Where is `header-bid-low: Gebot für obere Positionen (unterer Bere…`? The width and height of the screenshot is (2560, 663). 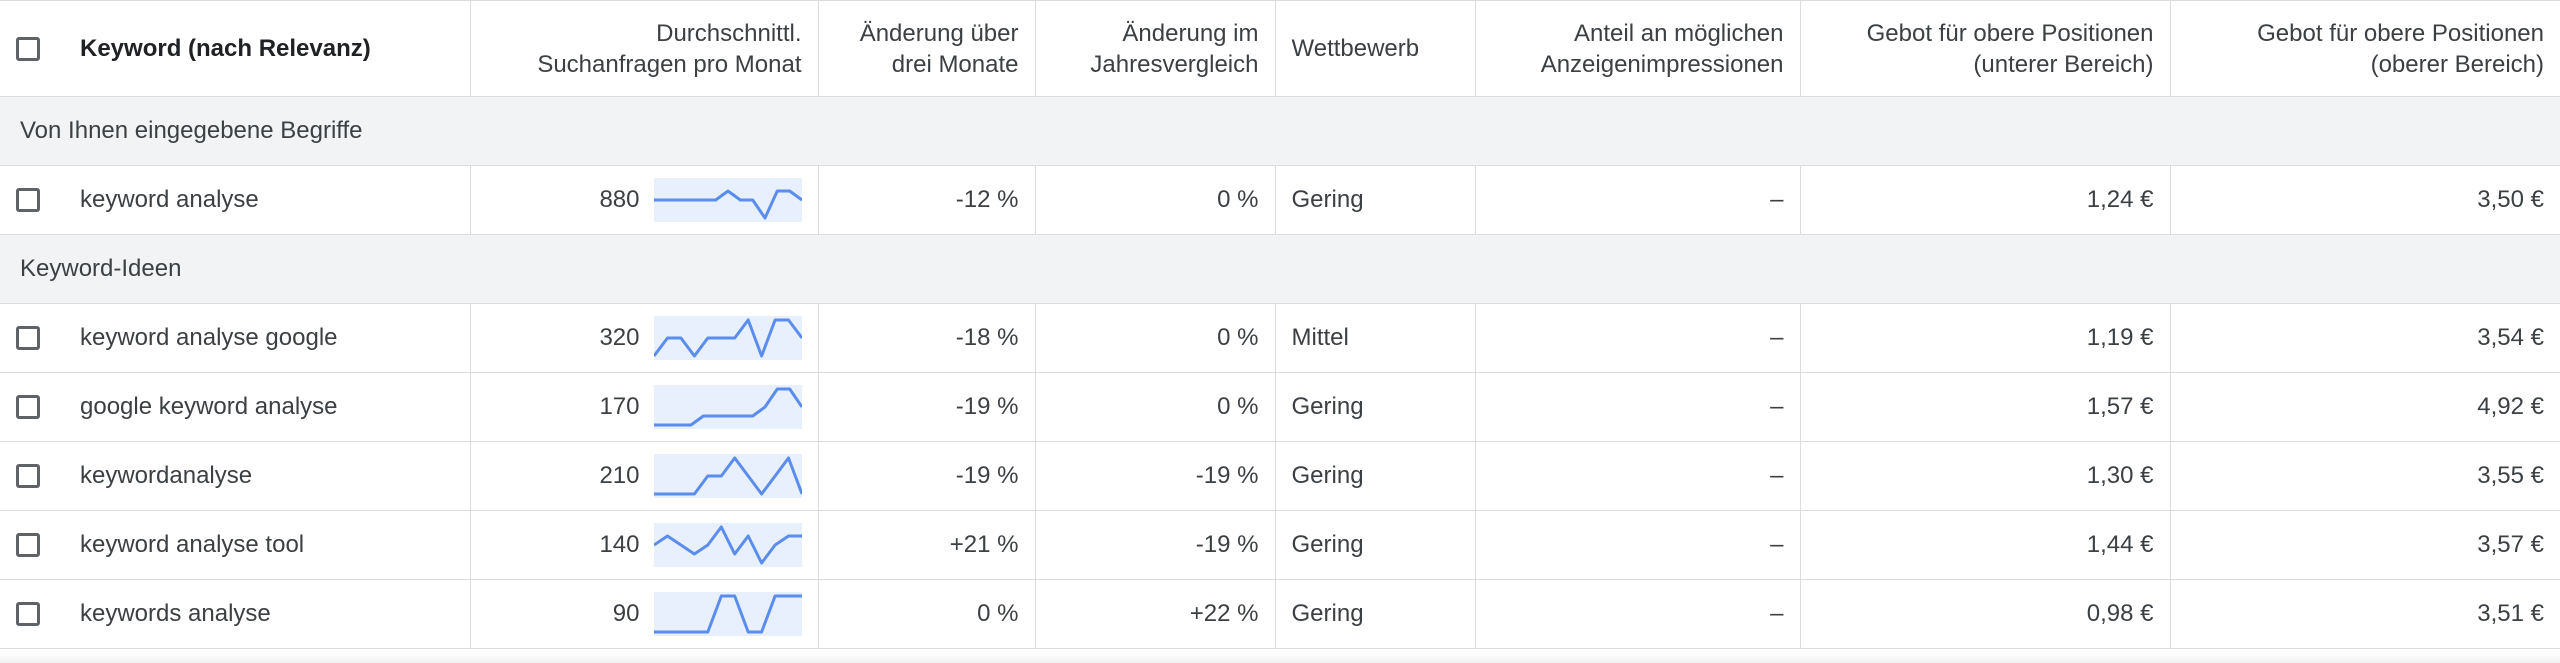
header-bid-low: Gebot für obere Positionen (unterer Bere… is located at coordinates (1985, 48).